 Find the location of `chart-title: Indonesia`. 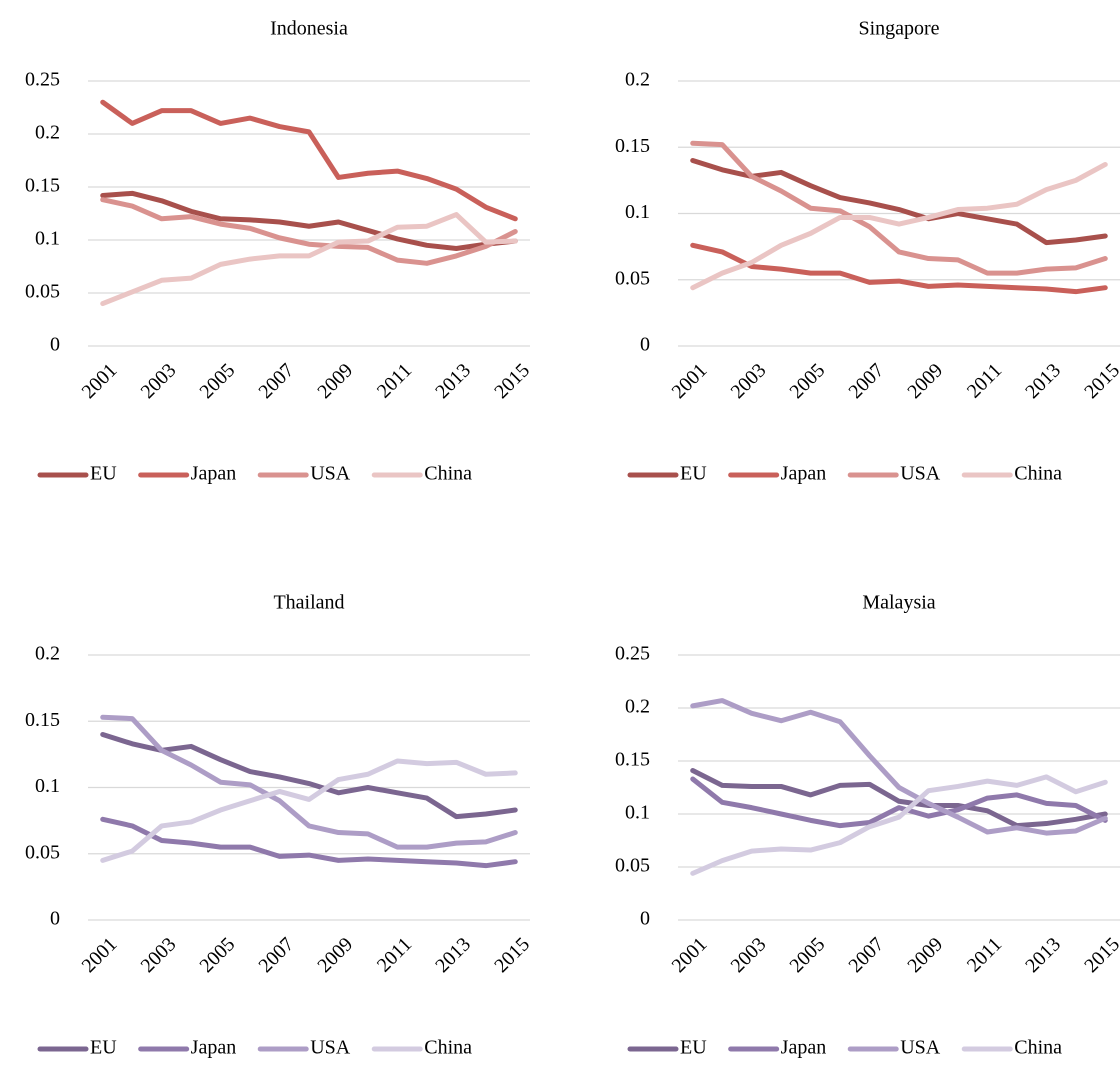

chart-title: Indonesia is located at coordinates (309, 29).